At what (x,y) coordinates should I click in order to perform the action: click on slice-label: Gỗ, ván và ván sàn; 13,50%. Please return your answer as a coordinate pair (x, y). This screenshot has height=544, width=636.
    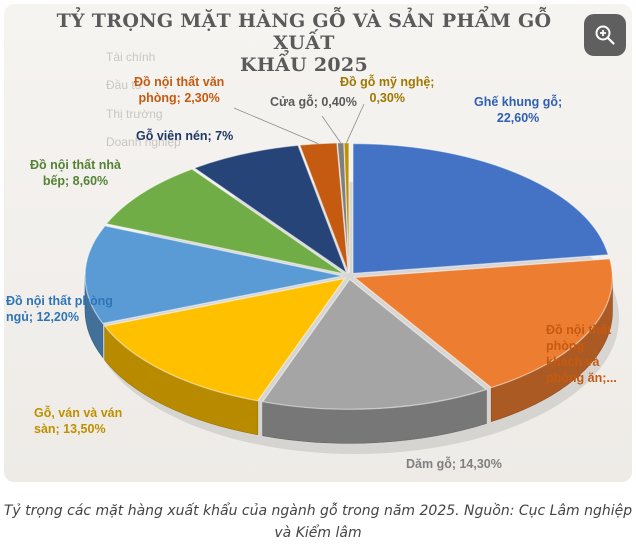
    Looking at the image, I should click on (78, 421).